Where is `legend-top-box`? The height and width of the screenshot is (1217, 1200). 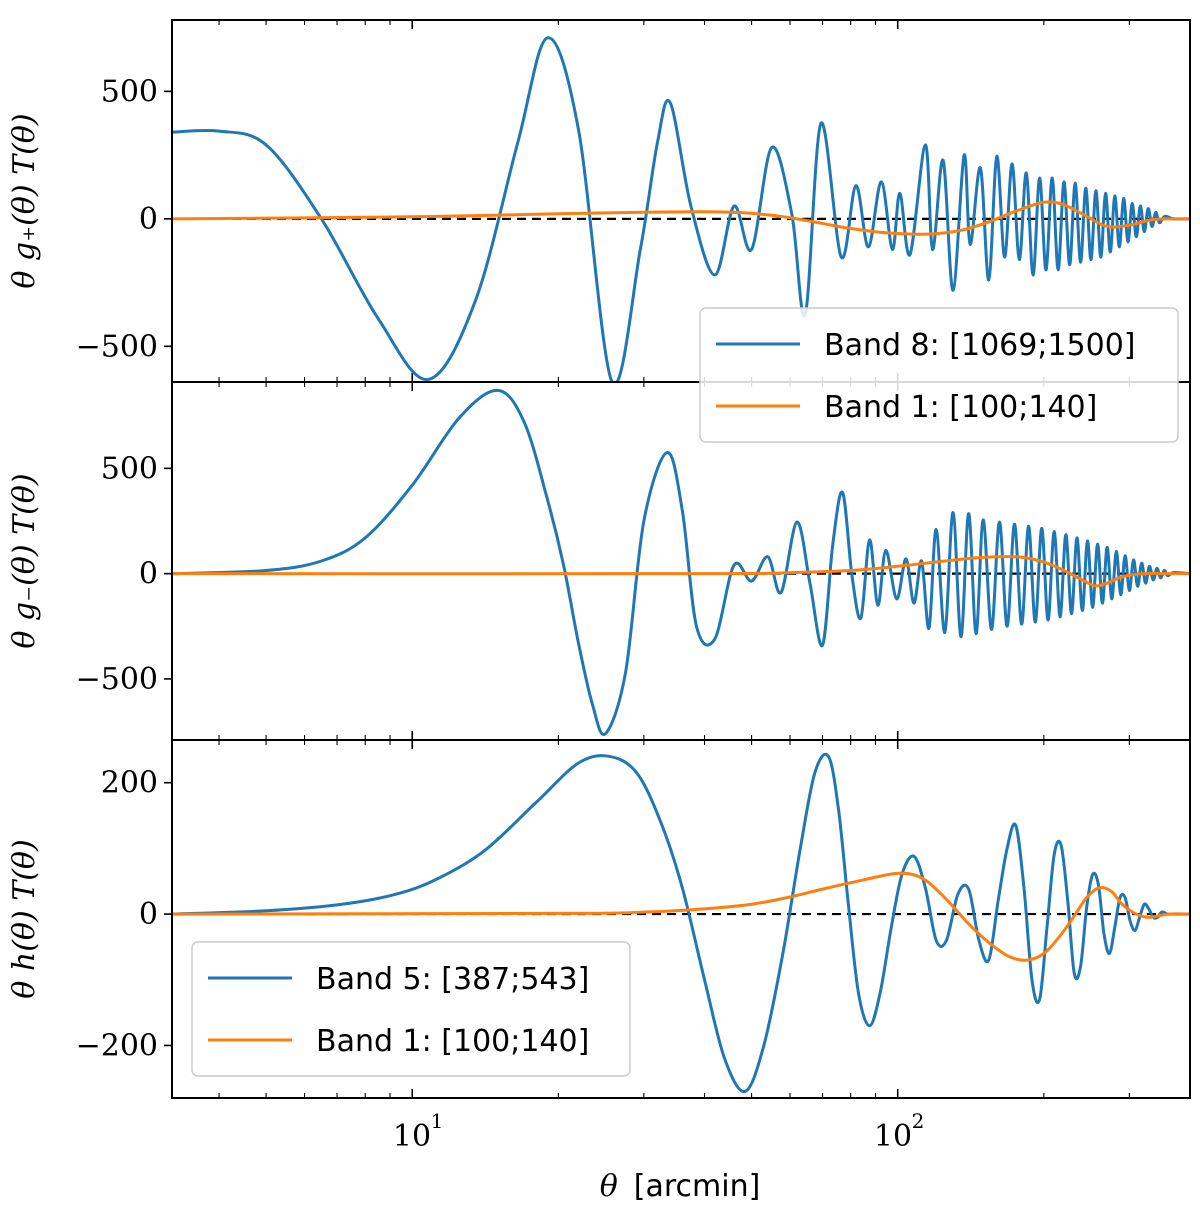 legend-top-box is located at coordinates (939, 375).